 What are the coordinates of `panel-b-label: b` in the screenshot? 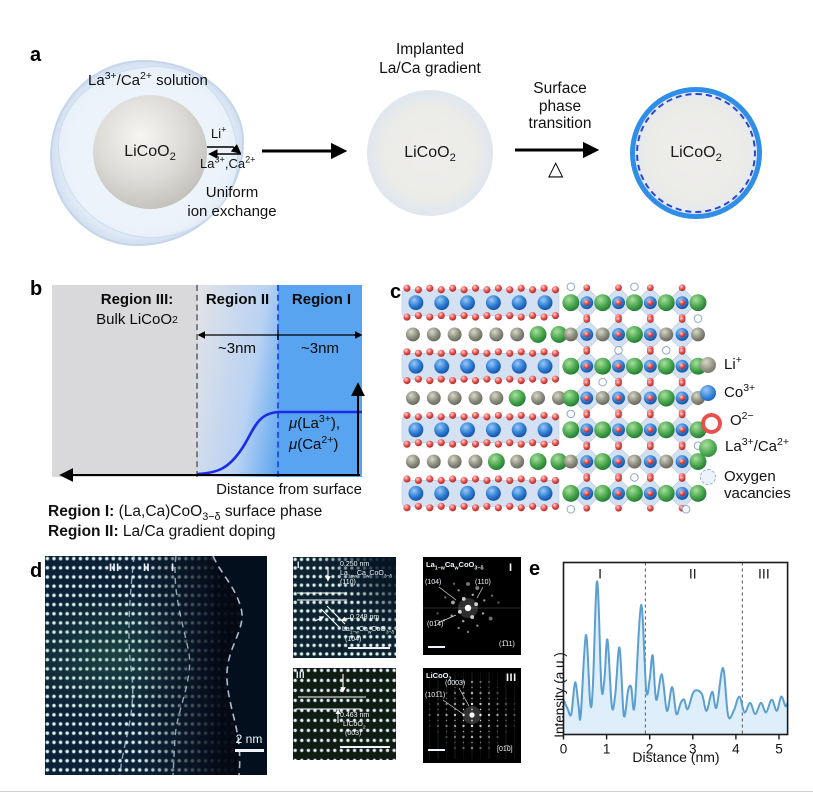 It's located at (36, 289).